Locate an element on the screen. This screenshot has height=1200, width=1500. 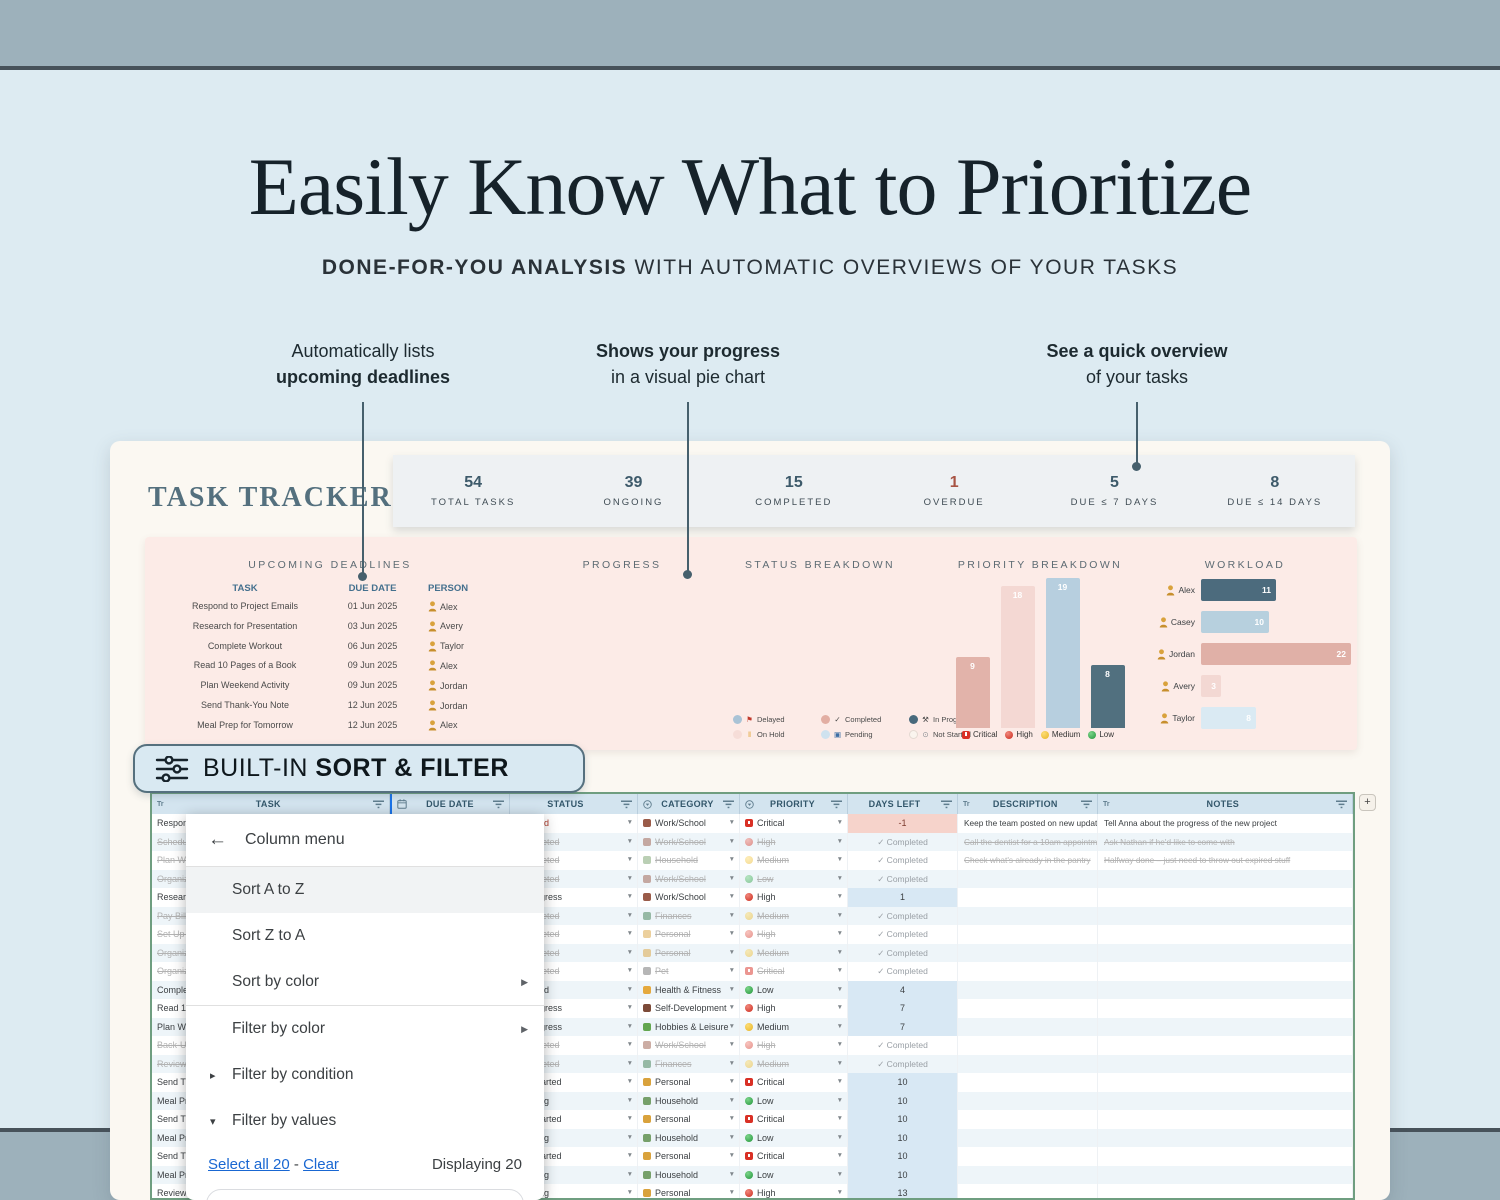
cell-days-left: 1 is located at coordinates (903, 897).